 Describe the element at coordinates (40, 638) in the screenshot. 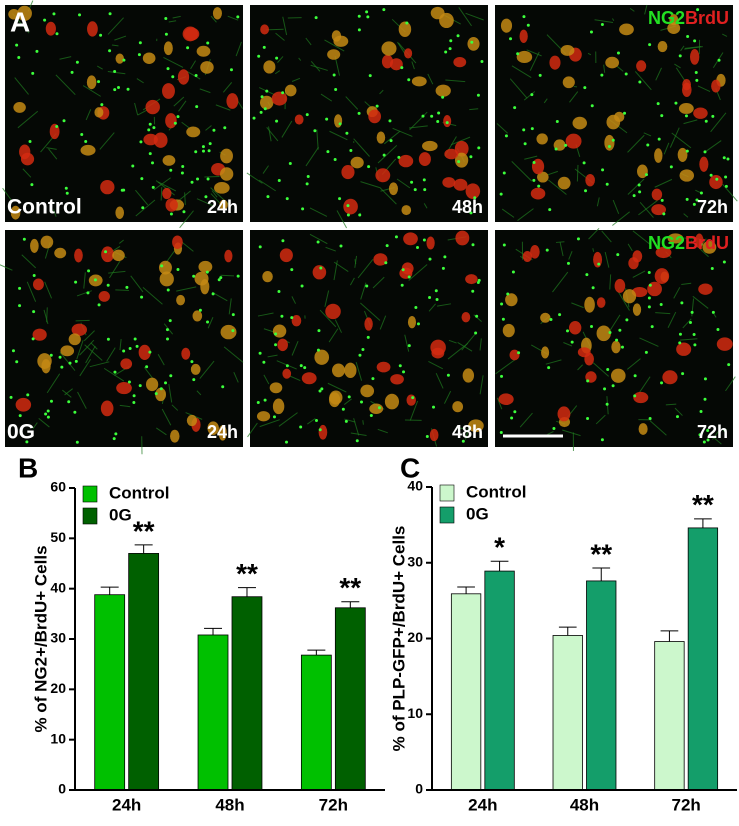

I see `y-axis-label: % of NG2+/BrdU+ Cells` at that location.